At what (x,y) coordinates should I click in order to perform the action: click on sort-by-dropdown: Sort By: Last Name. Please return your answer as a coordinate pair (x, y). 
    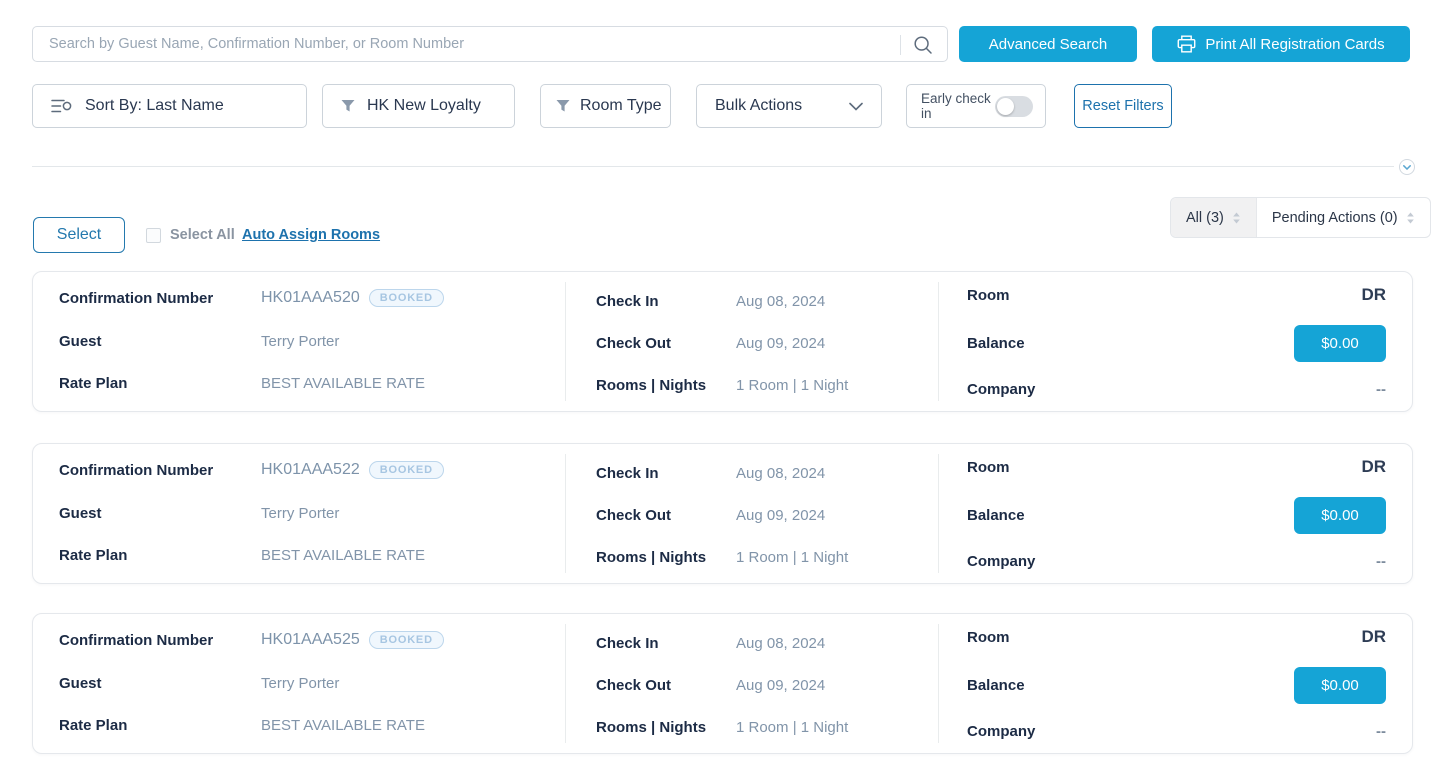
    Looking at the image, I should click on (169, 106).